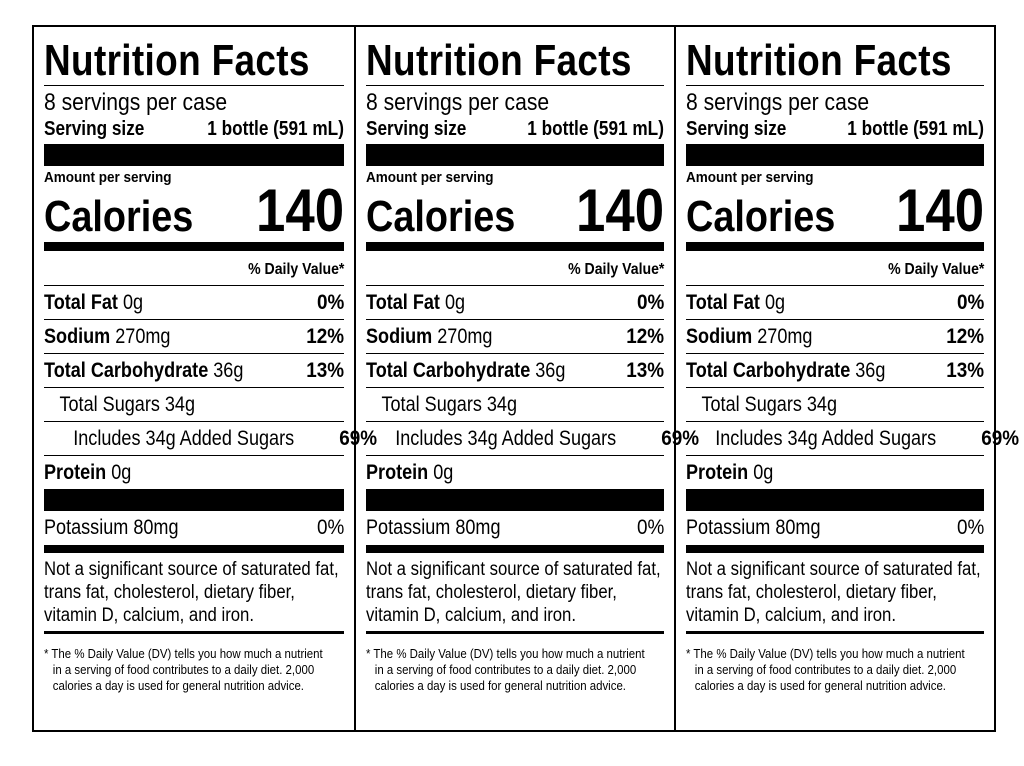 The image size is (1024, 766). I want to click on nutrient-row-total-carbohydrate: Total Carbohydrate 36g 13%, so click(515, 370).